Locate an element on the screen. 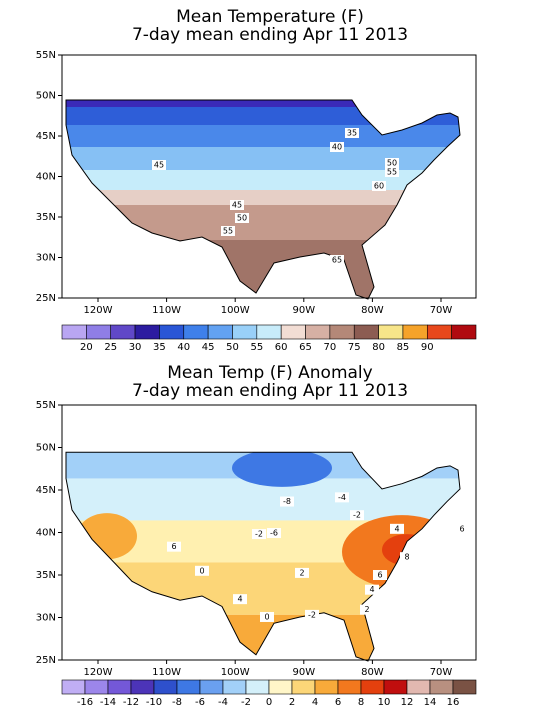  colorbar-label: 25 is located at coordinates (110, 347).